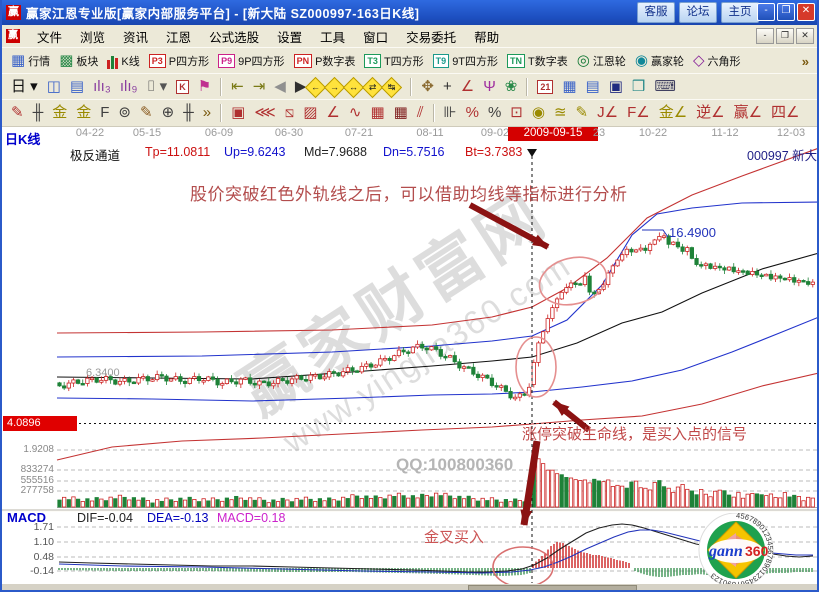 Image resolution: width=819 pixels, height=592 pixels. Describe the element at coordinates (786, 12) in the screenshot. I see `maximize-button: ❐` at that location.